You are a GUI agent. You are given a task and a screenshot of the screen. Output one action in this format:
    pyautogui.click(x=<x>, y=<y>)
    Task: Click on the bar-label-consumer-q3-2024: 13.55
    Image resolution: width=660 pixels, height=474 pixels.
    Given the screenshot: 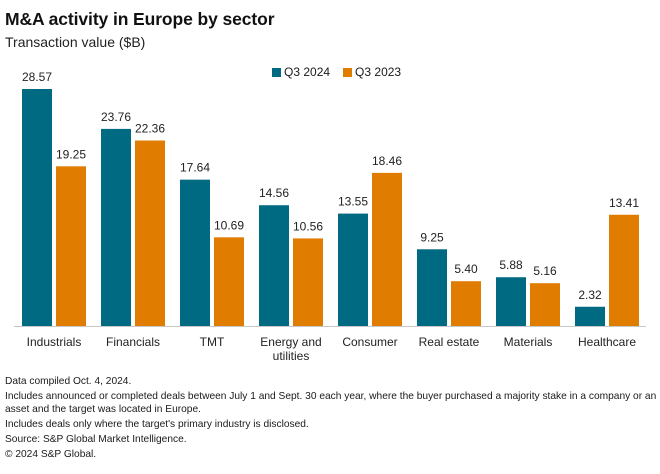 What is the action you would take?
    pyautogui.click(x=353, y=202)
    